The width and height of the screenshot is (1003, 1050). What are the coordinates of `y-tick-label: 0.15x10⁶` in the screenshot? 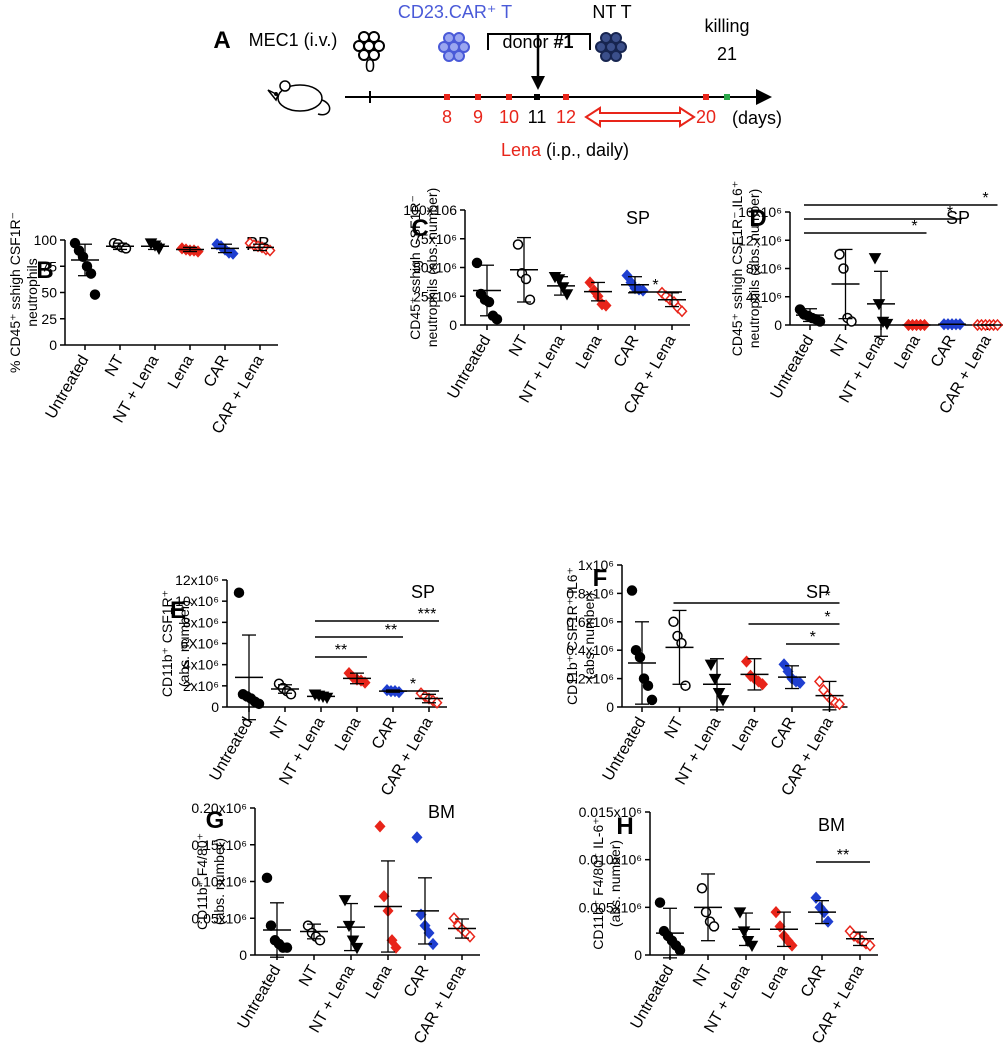 It's located at (219, 845).